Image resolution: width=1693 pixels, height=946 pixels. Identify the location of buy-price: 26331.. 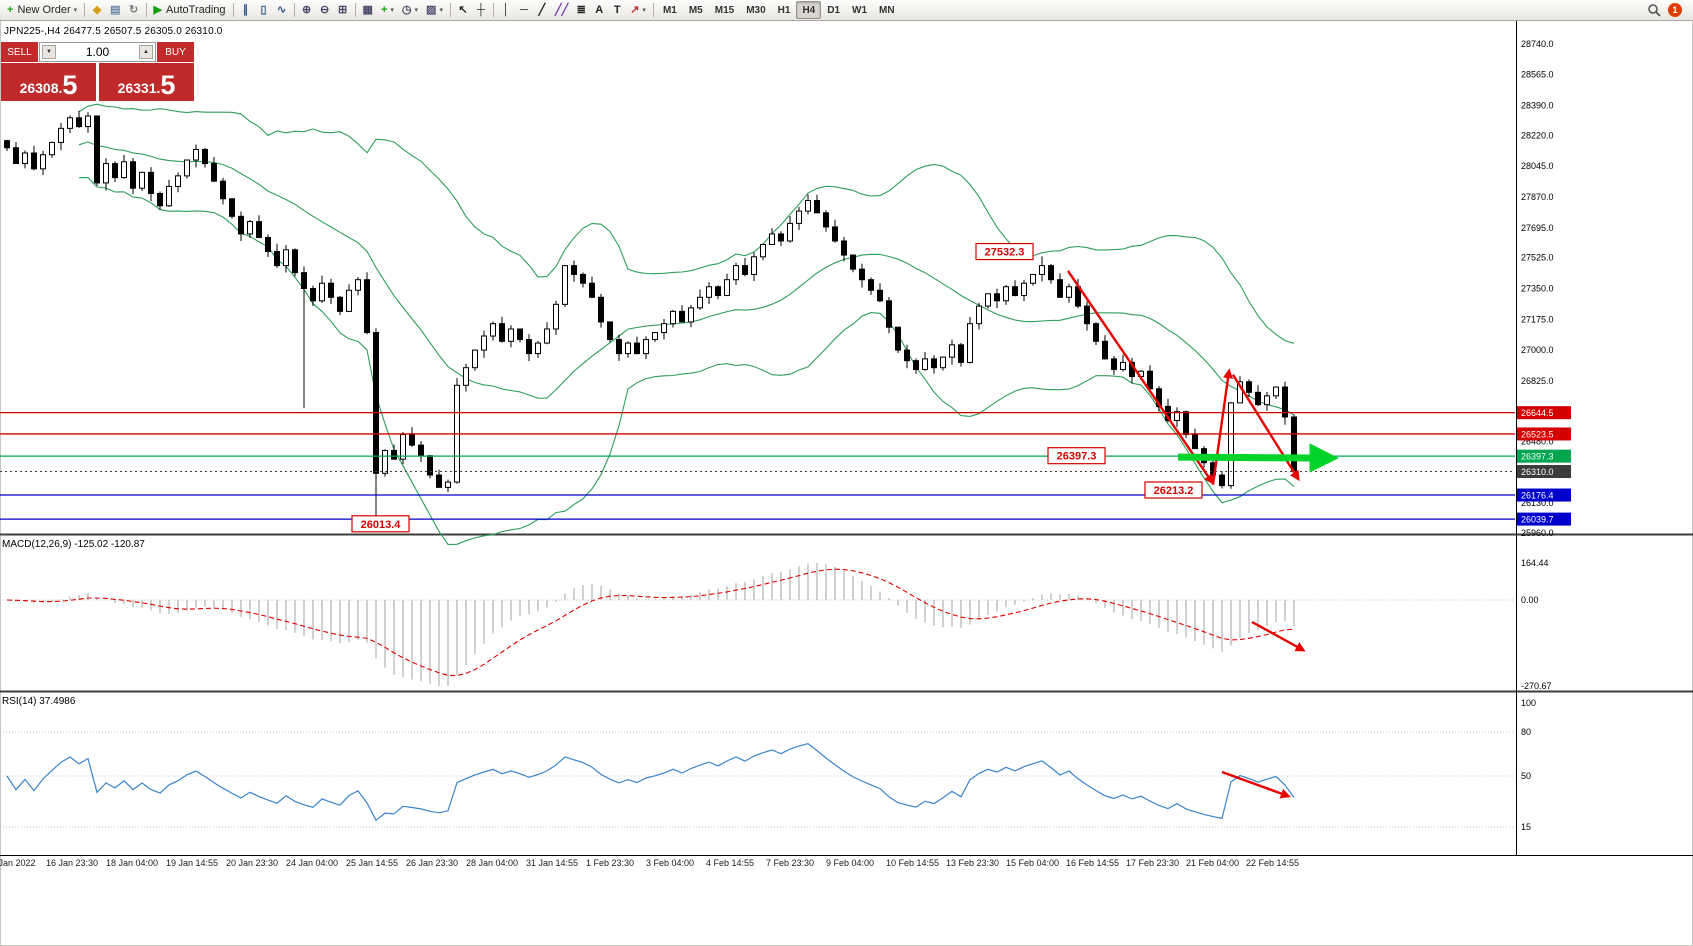
(139, 88).